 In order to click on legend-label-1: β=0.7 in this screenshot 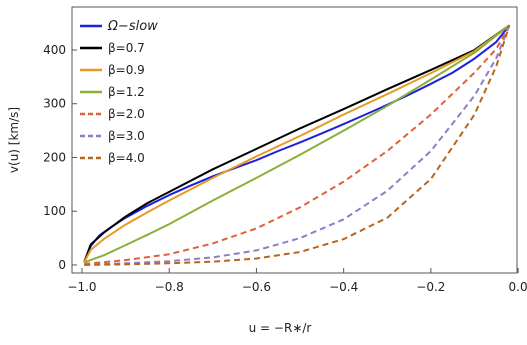, I will do `click(126, 48)`.